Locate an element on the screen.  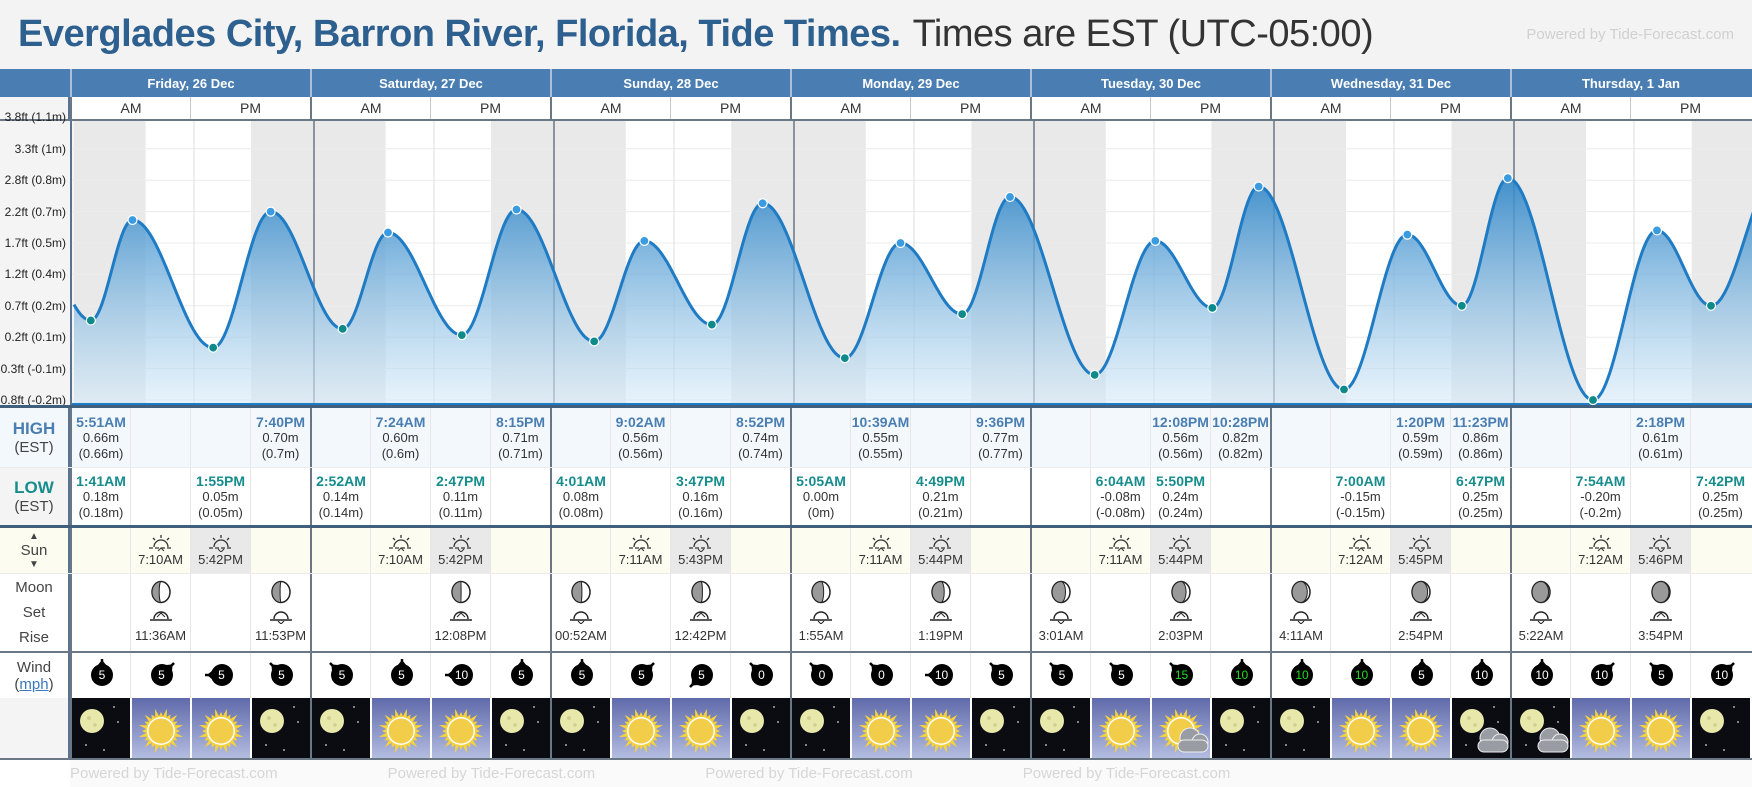
high-tide-time: 9:36PM is located at coordinates (1000, 421).